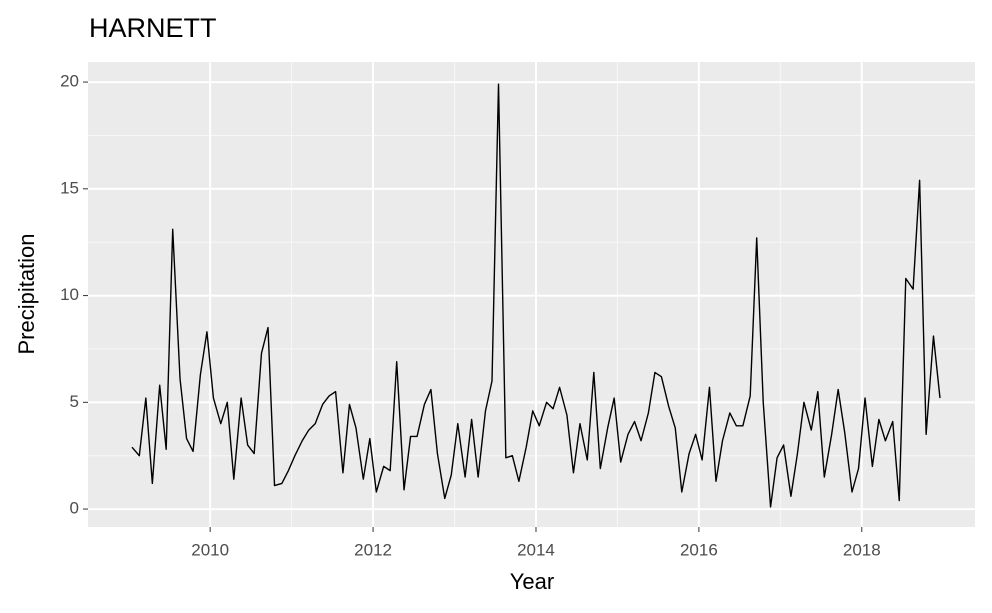  What do you see at coordinates (26, 293) in the screenshot?
I see `y-axis-title: Precipitation` at bounding box center [26, 293].